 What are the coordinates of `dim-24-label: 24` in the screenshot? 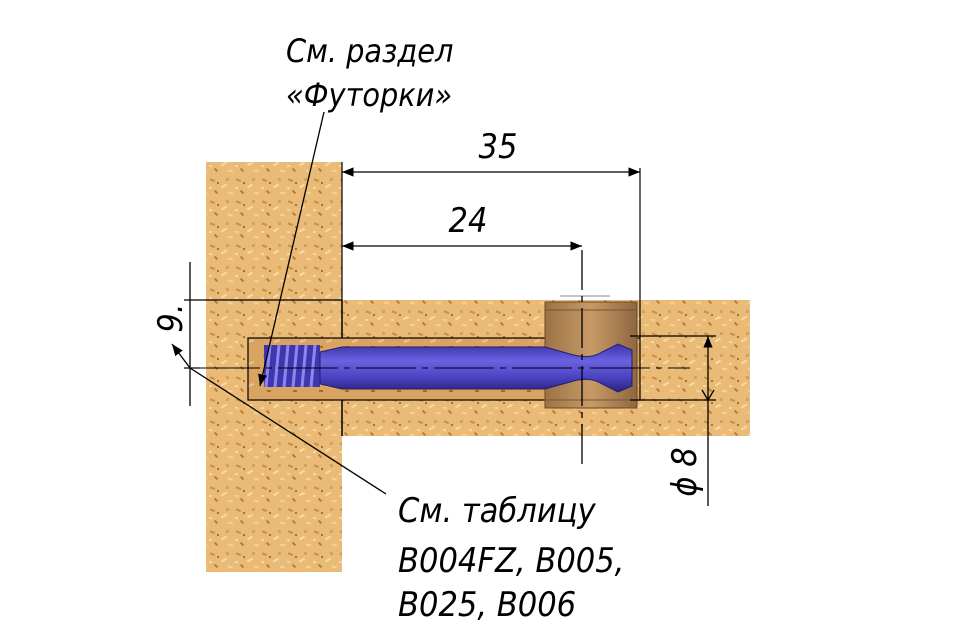 It's located at (468, 221).